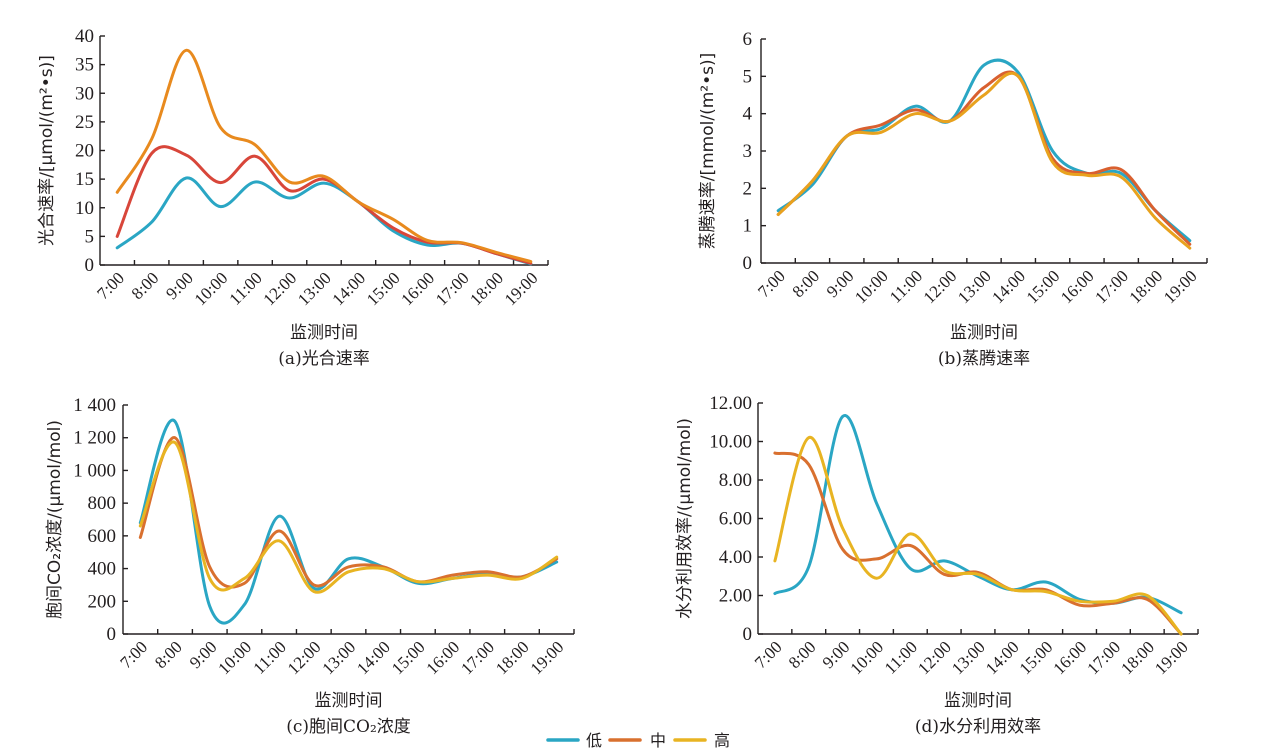  Describe the element at coordinates (685, 518) in the screenshot. I see `y-axis-title: 水分利用效率/(μmol/mol)` at that location.